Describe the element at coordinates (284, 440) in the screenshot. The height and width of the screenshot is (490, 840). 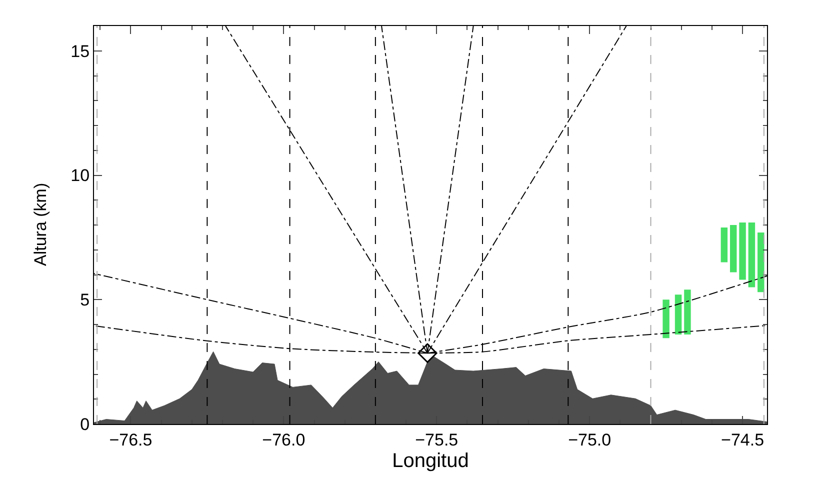
I see `x-tick-label: −76.0` at that location.